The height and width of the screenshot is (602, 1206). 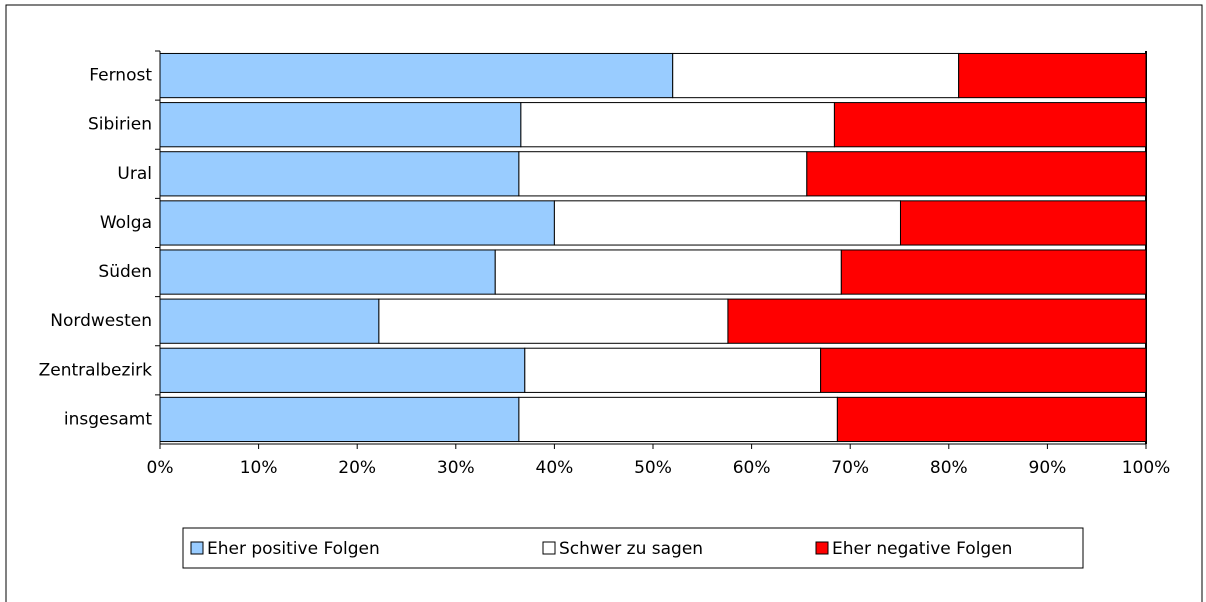 What do you see at coordinates (101, 321) in the screenshot?
I see `y-tick-label: Nordwesten` at bounding box center [101, 321].